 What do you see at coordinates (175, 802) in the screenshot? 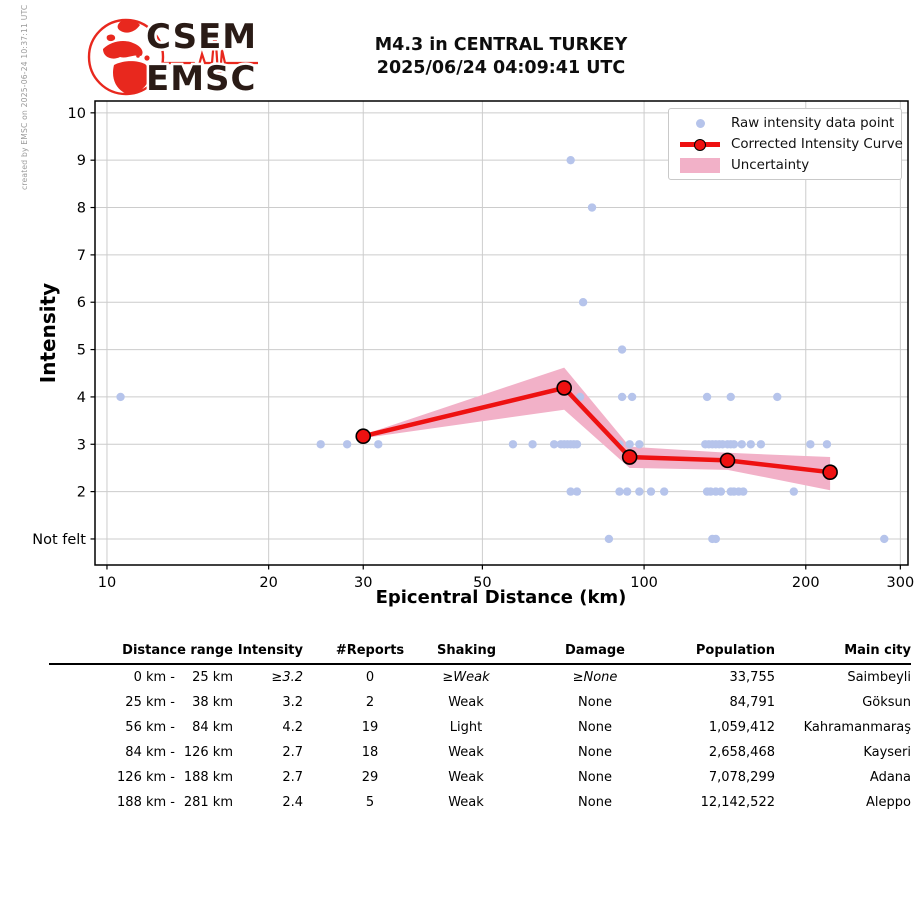
I see `cell-distance-range: 188 km -281 km` at bounding box center [175, 802].